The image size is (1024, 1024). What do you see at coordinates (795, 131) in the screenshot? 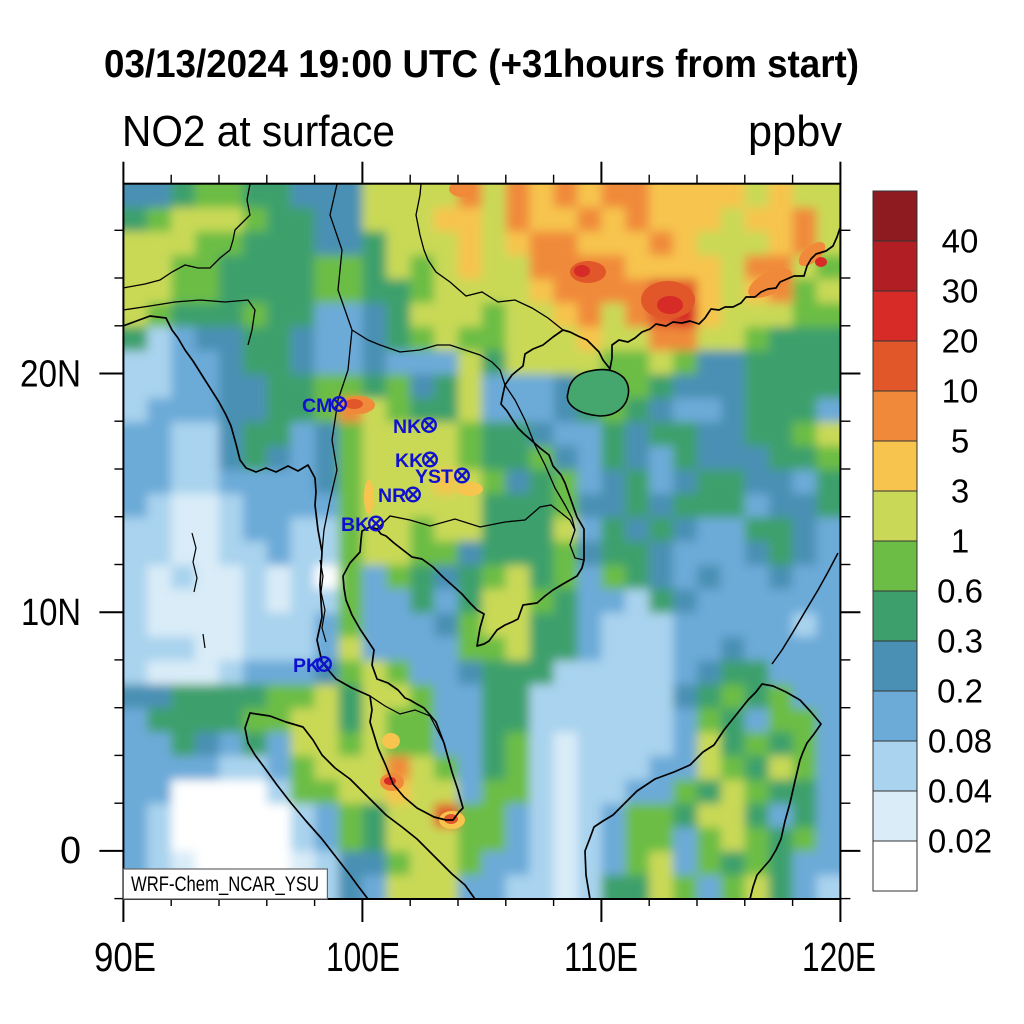
I see `svg-text: ppbv` at bounding box center [795, 131].